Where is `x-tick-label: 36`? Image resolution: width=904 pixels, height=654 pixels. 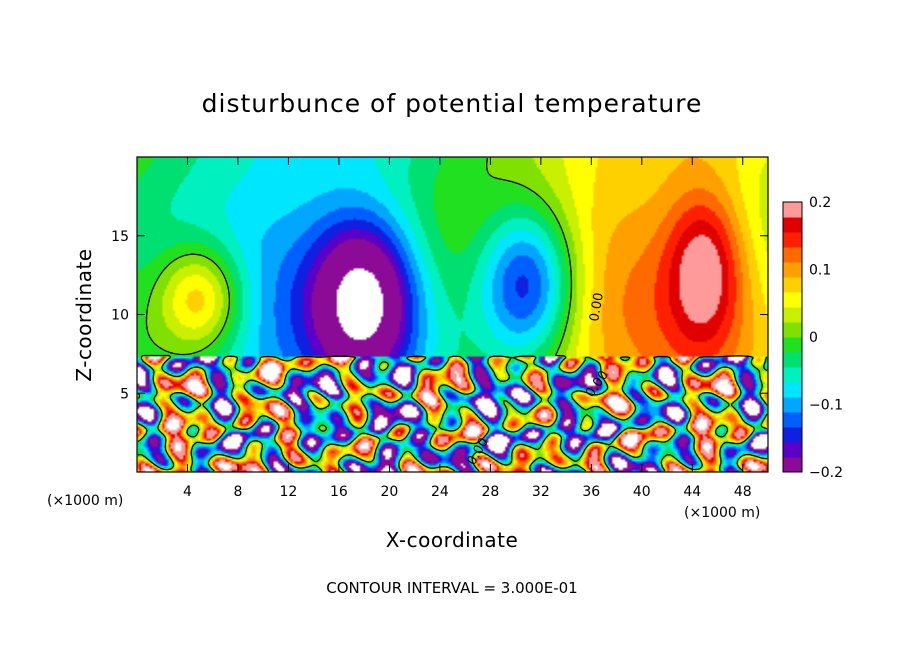
x-tick-label: 36 is located at coordinates (591, 492).